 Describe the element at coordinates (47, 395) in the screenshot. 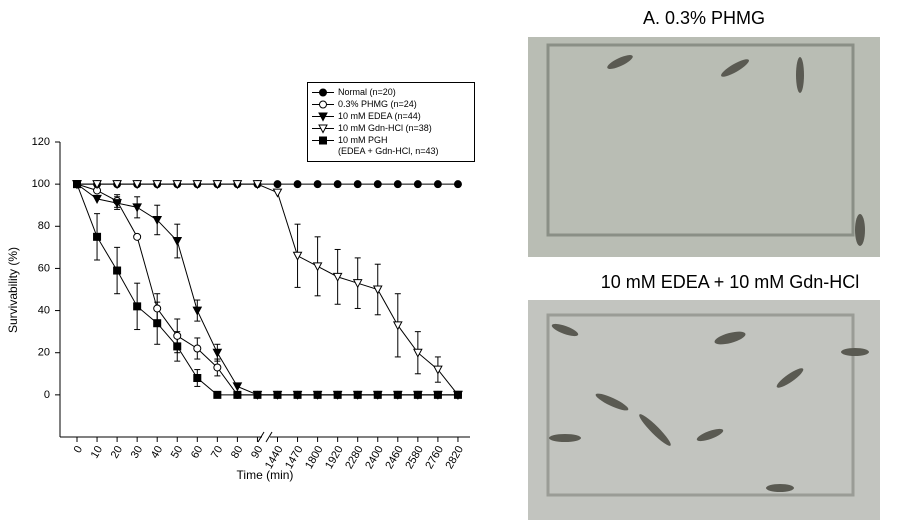

I see `y-tick-label: 0` at that location.